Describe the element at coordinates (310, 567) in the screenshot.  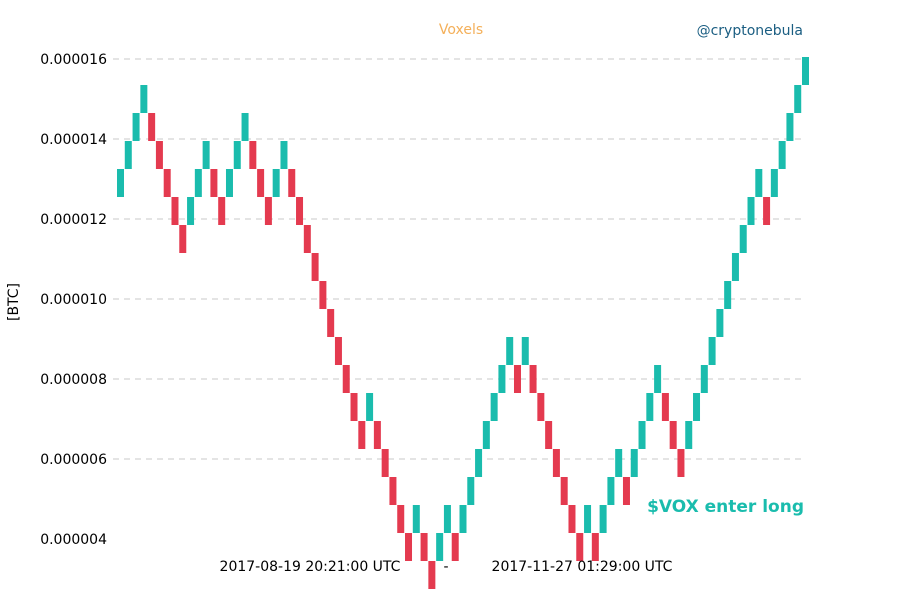
I see `date-range-start: 2017-08-19 20:21:00 UTC` at that location.